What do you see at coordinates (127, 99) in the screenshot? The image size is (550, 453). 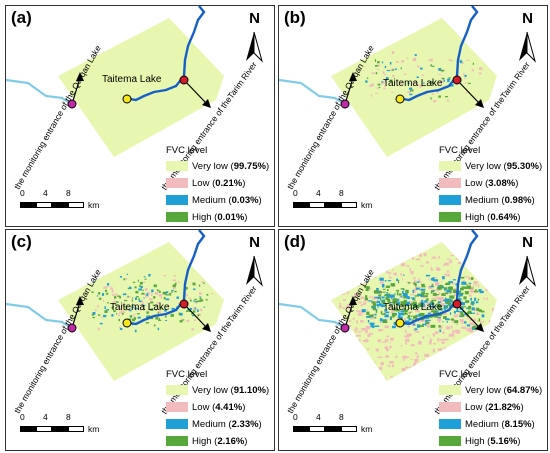 I see `taitema-lake-marker` at bounding box center [127, 99].